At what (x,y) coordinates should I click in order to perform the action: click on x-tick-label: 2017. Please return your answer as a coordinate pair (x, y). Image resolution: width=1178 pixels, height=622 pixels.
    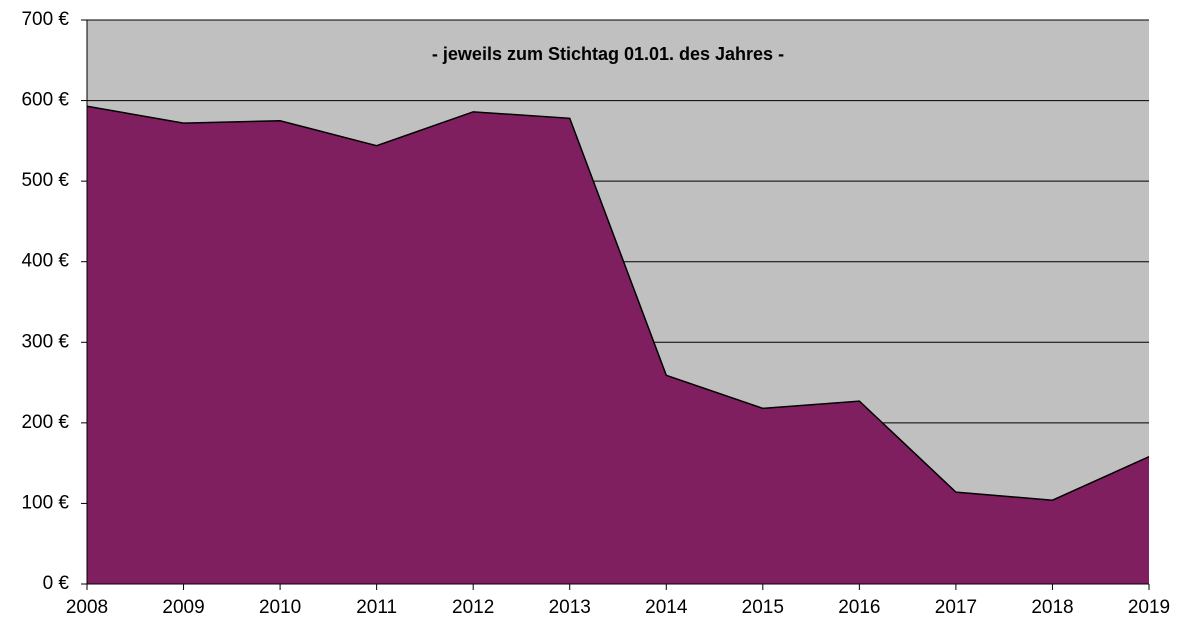
    Looking at the image, I should click on (956, 607).